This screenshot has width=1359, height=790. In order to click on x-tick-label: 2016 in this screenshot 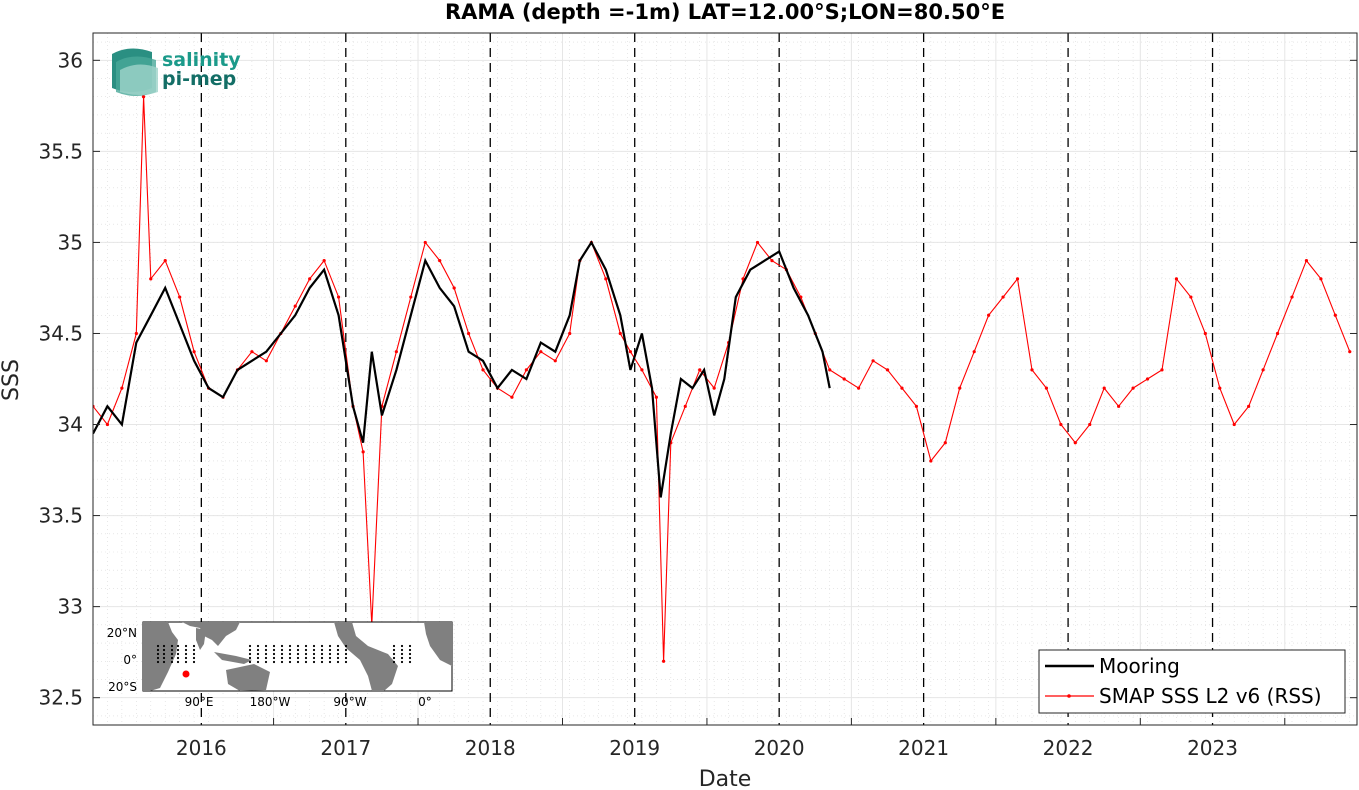, I will do `click(201, 748)`.